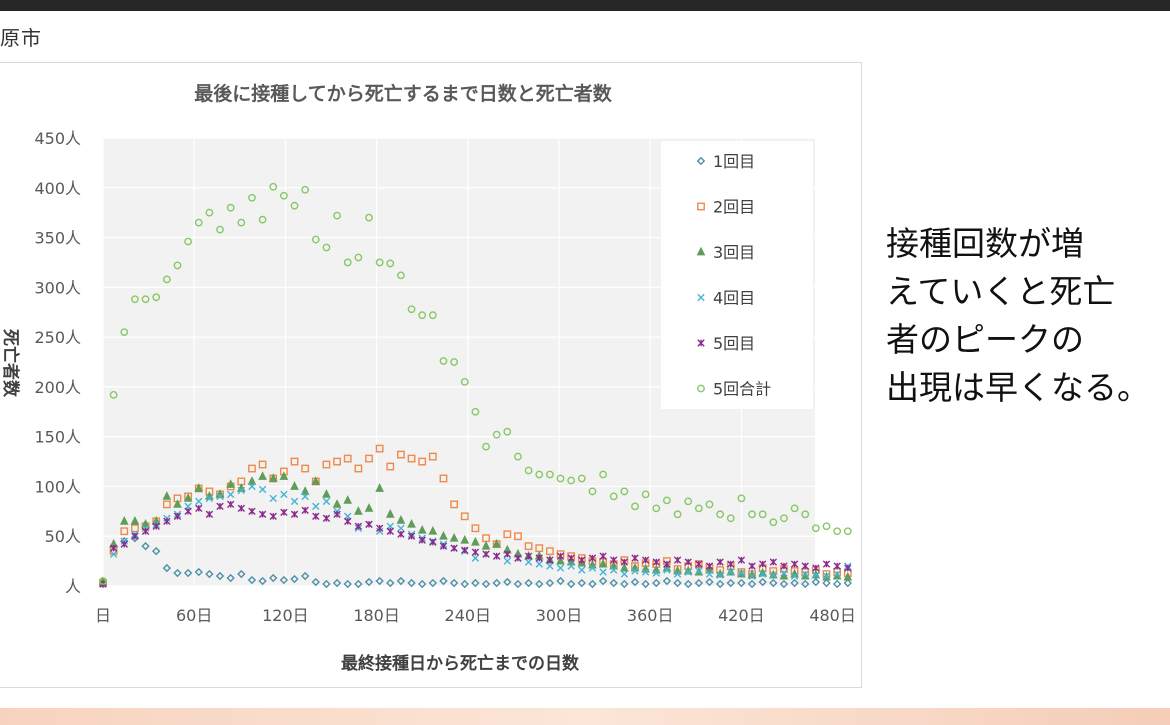 The image size is (1170, 725). Describe the element at coordinates (585, 716) in the screenshot. I see `bottom-decorative-strip` at that location.